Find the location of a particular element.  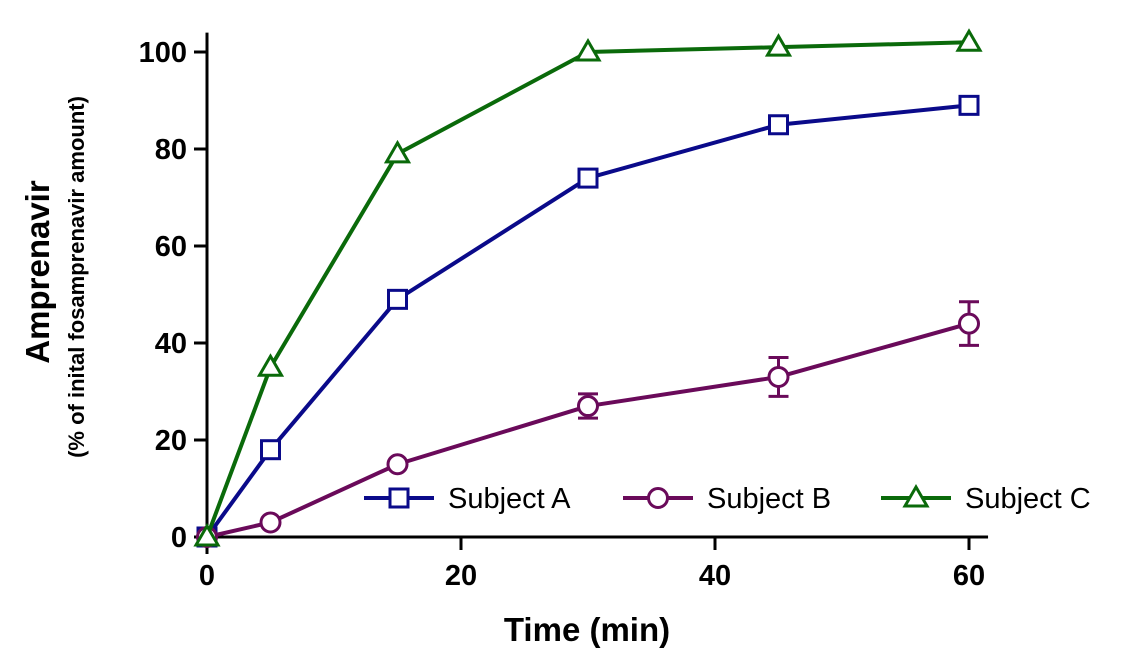

y-tick-label: 0 is located at coordinates (179, 538).